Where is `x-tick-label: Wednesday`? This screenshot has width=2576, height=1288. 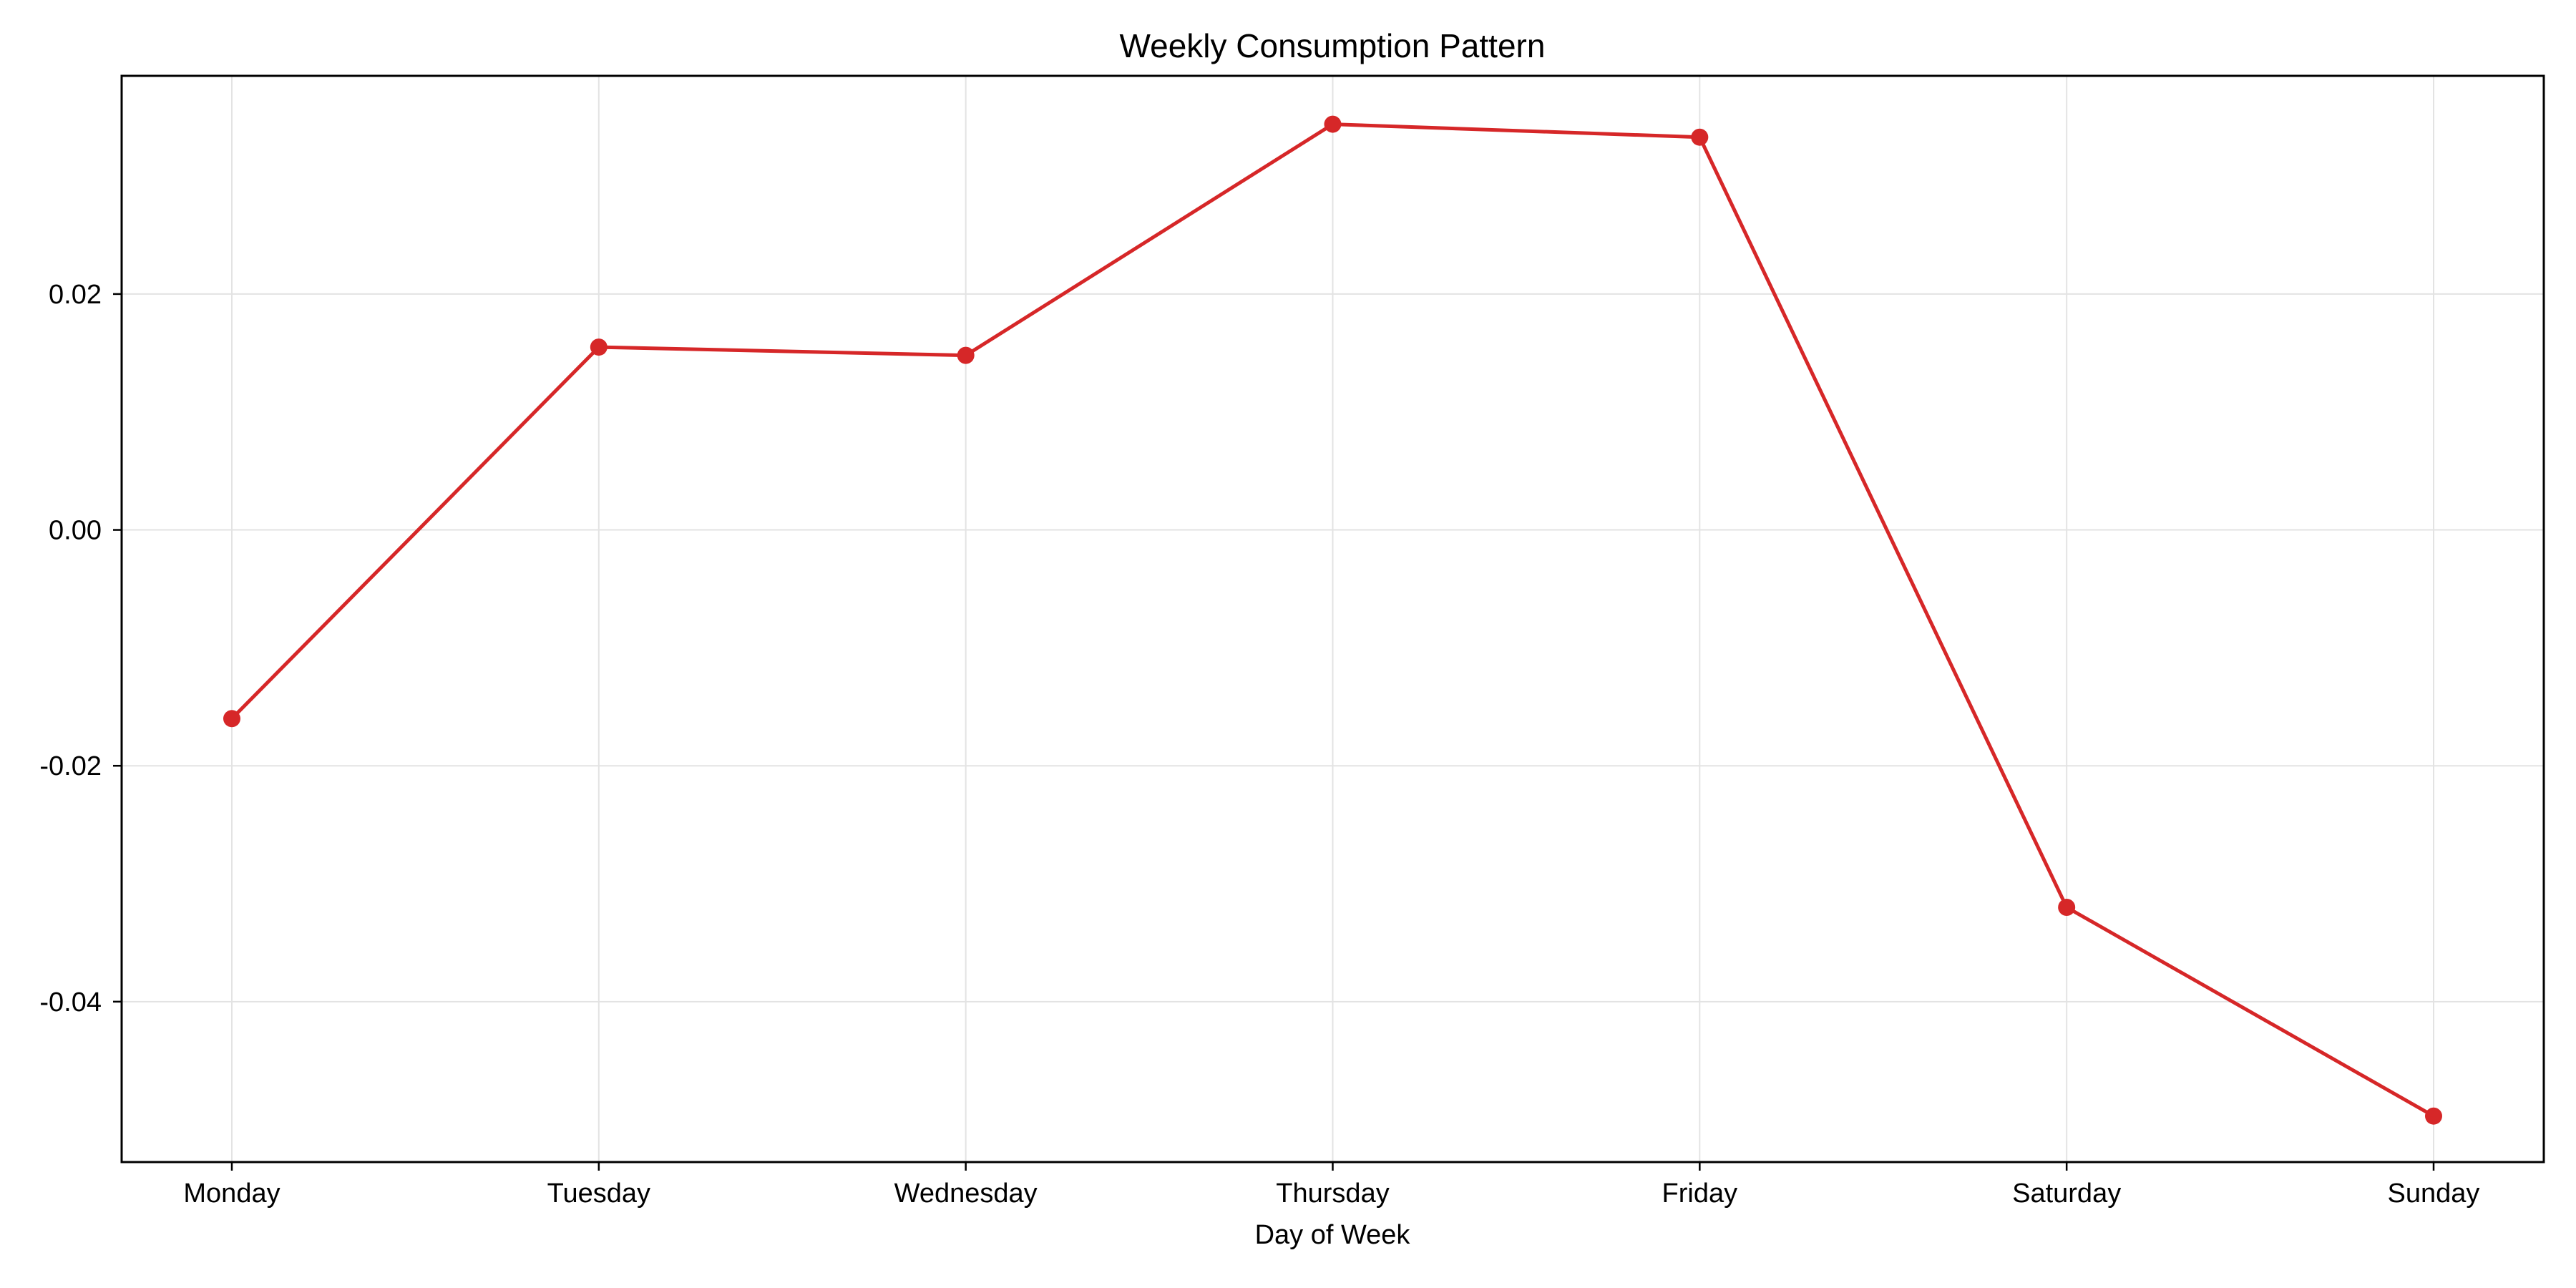 x-tick-label: Wednesday is located at coordinates (966, 1194).